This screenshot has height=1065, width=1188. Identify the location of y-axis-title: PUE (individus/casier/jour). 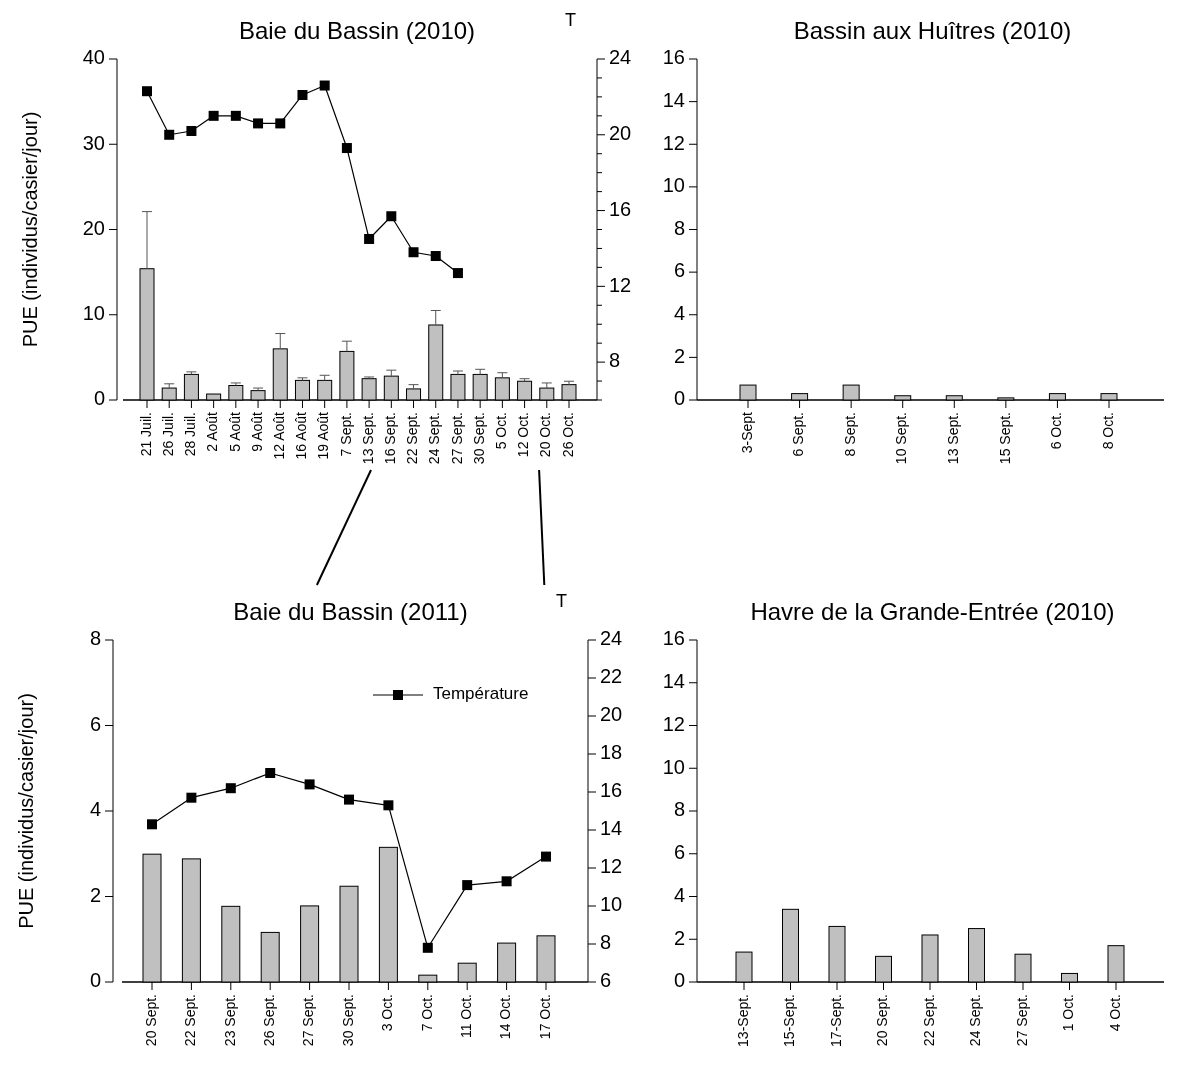
(26, 811).